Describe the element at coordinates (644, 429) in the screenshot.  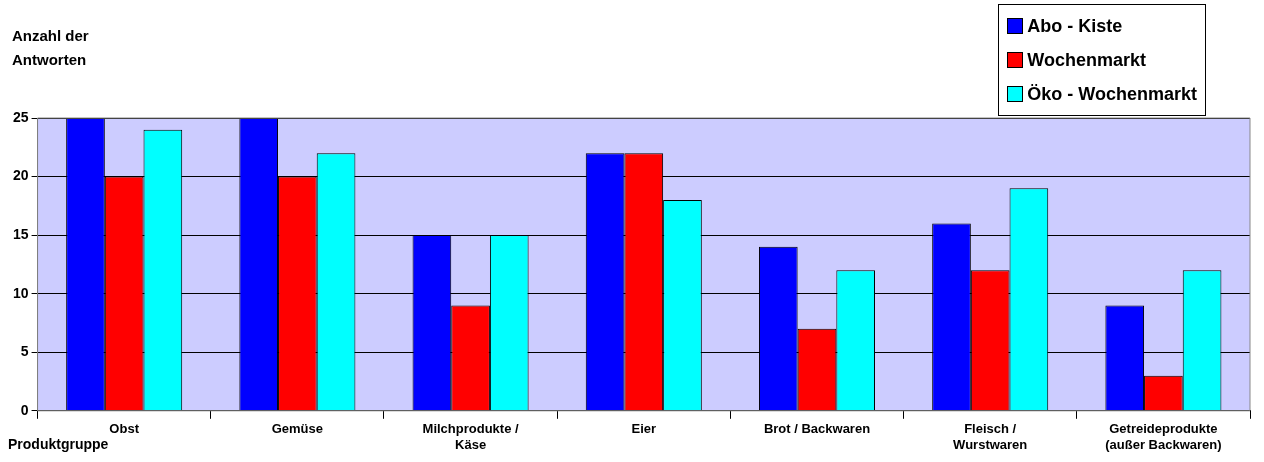
I see `x-tick-label: Eier` at that location.